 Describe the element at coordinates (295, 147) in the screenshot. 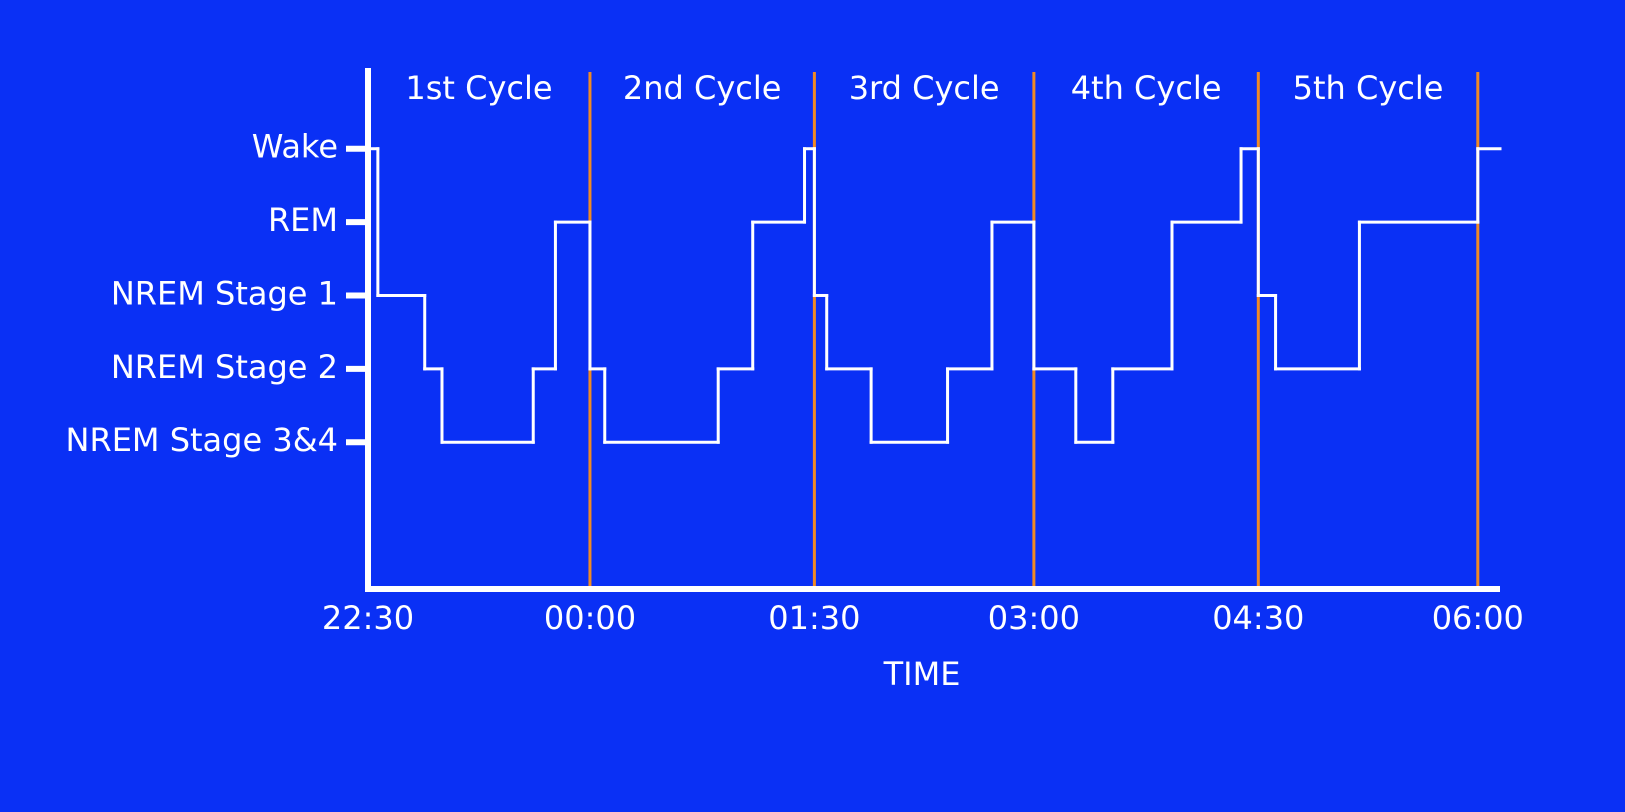

I see `y-tick-label: Wake` at that location.